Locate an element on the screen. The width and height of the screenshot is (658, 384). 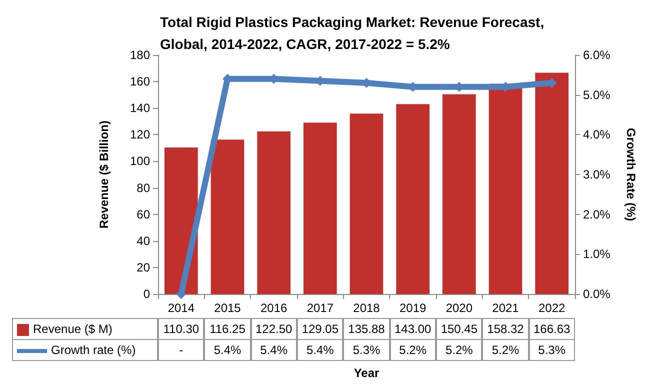
y-tick-label: 20 is located at coordinates (143, 267).